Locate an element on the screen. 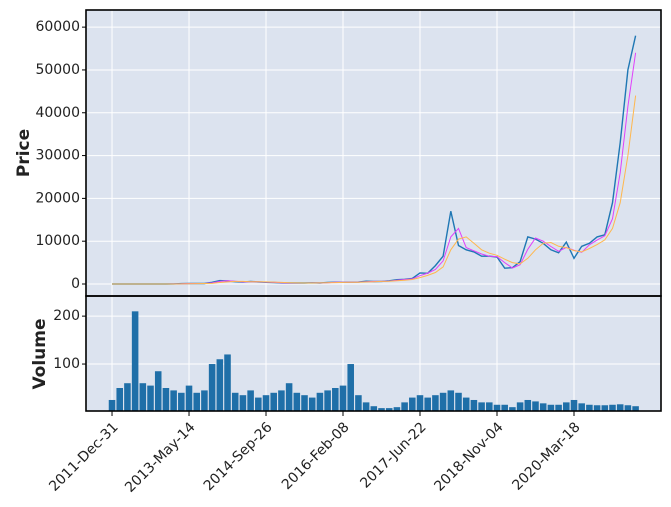 The width and height of the screenshot is (671, 507). x-tick-label: 2013-May-14 is located at coordinates (160, 457).